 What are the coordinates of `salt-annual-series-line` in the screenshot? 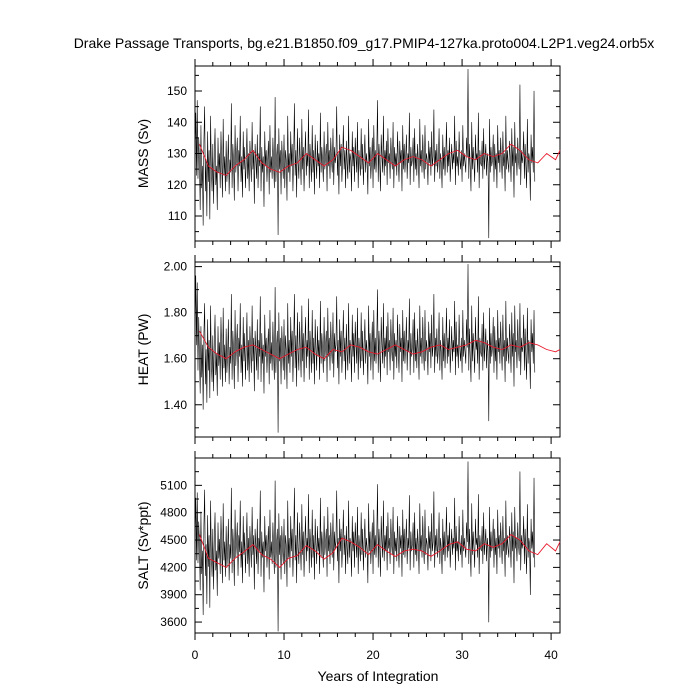 It's located at (380, 551).